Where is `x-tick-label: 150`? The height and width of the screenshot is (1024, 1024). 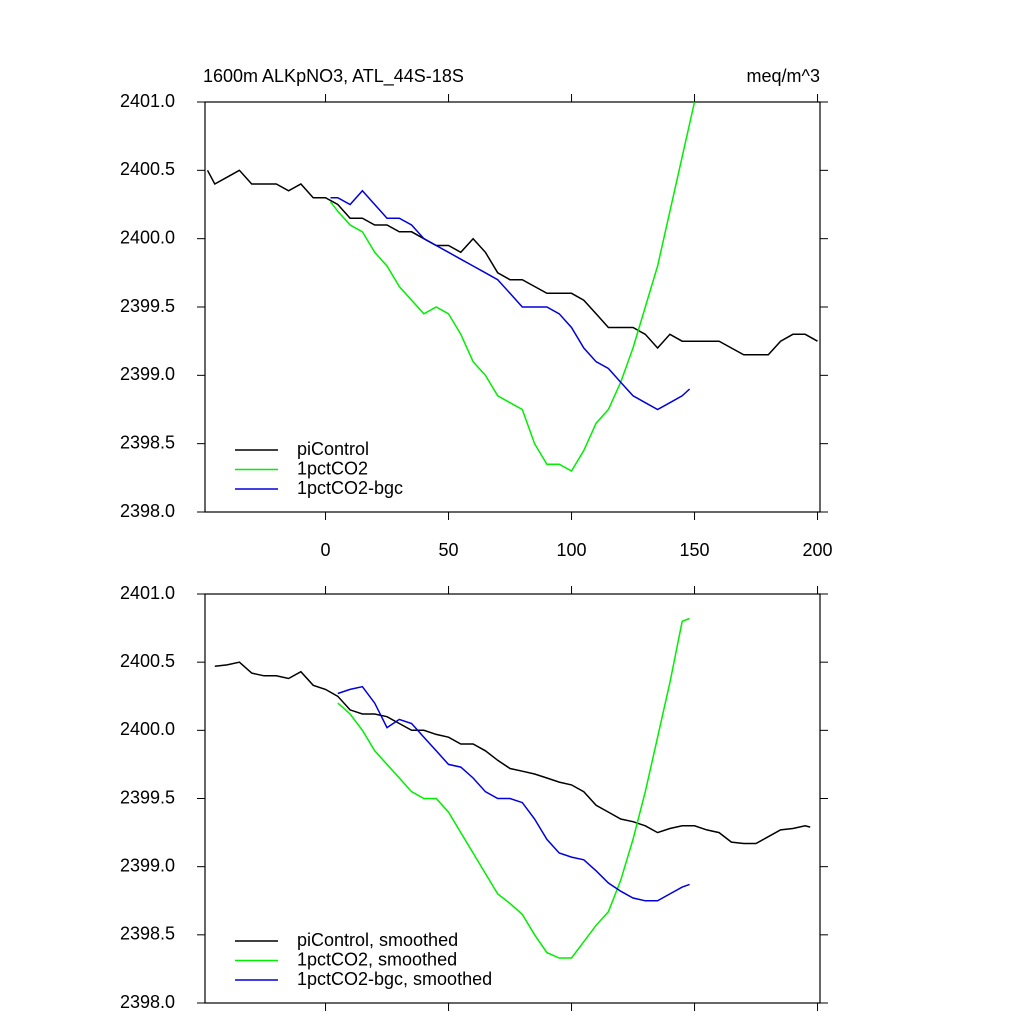 x-tick-label: 150 is located at coordinates (695, 550).